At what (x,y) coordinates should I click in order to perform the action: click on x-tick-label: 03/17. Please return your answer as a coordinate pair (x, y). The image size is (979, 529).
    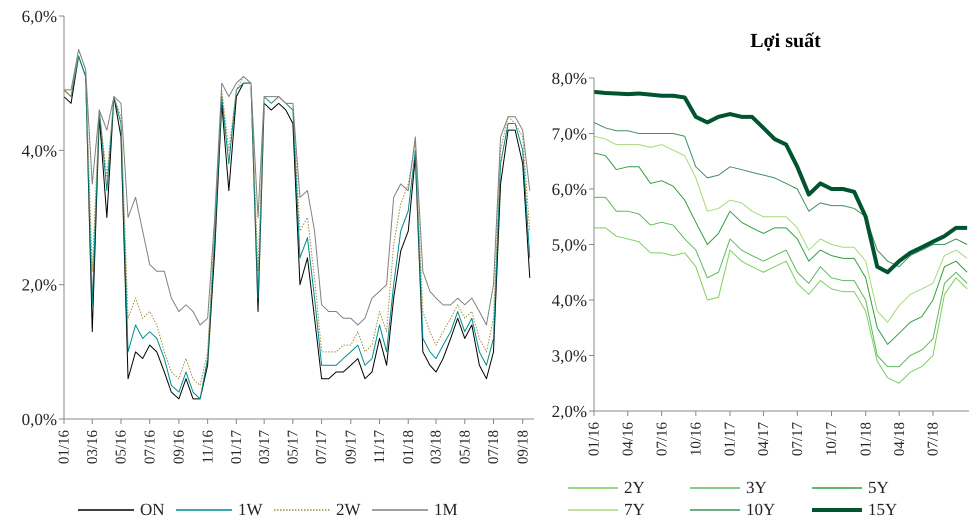
    Looking at the image, I should click on (264, 447).